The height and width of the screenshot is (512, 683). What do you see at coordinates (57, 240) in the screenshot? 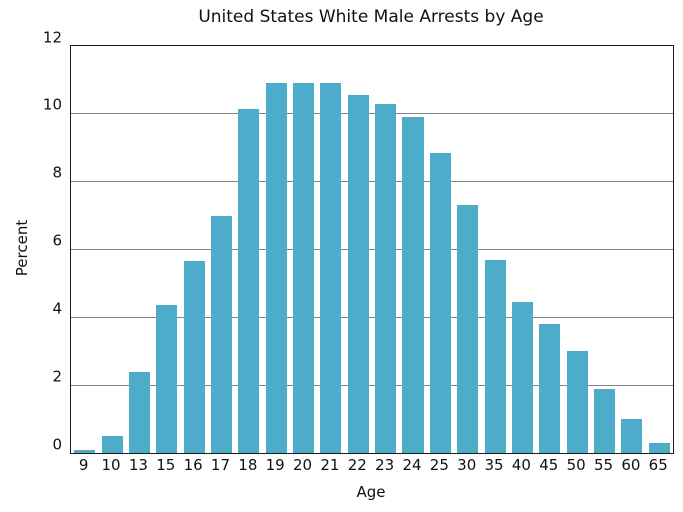
I see `y-tick-label-6: 6` at bounding box center [57, 240].